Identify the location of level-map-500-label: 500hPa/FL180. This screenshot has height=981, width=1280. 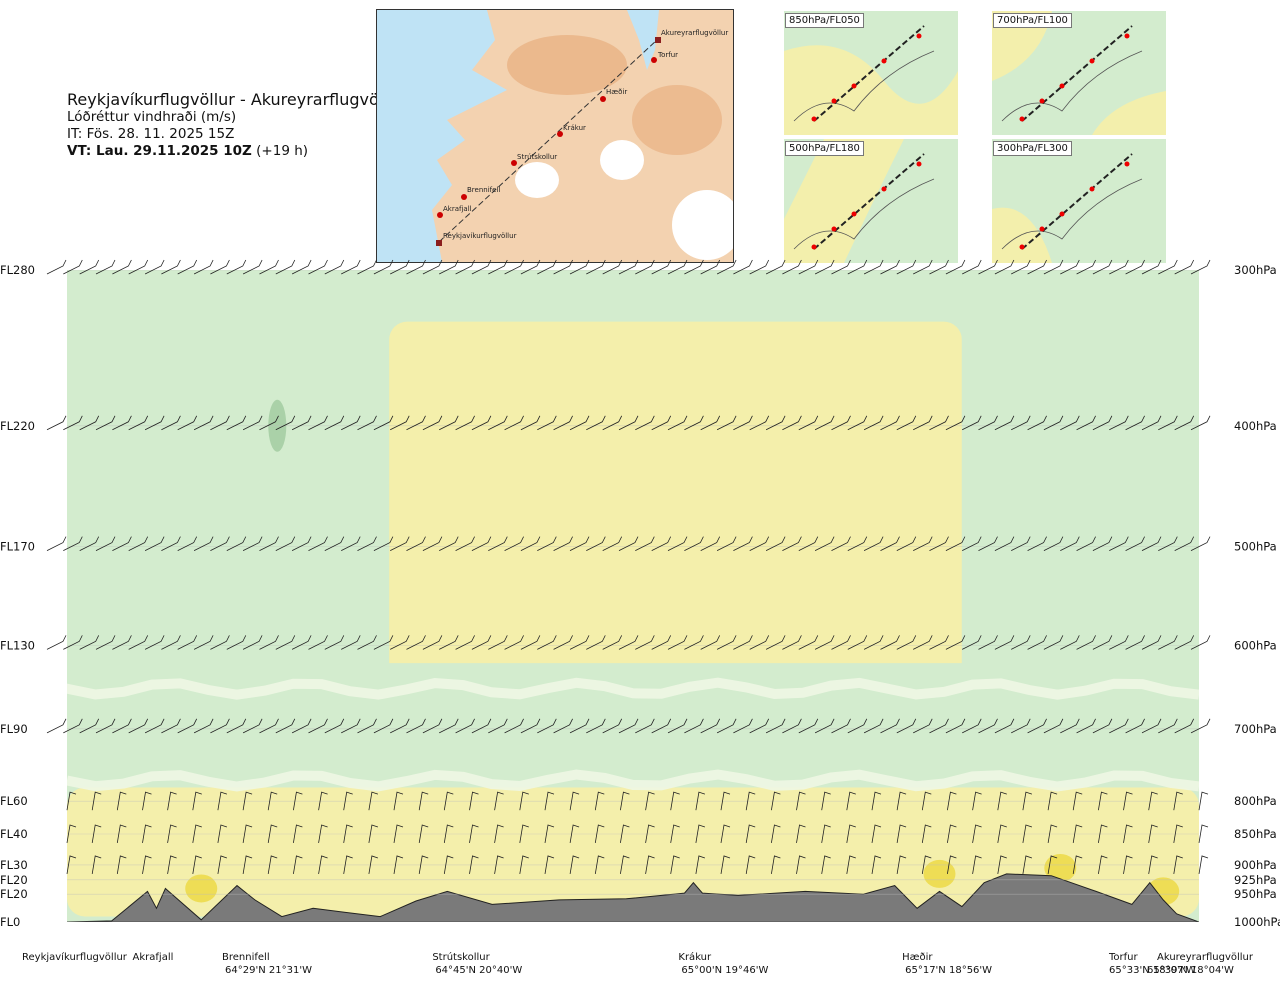
(824, 148).